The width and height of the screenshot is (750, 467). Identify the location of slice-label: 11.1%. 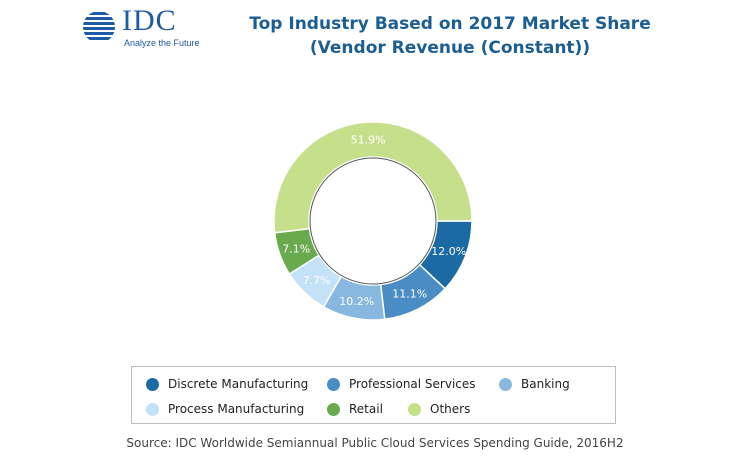
(409, 294).